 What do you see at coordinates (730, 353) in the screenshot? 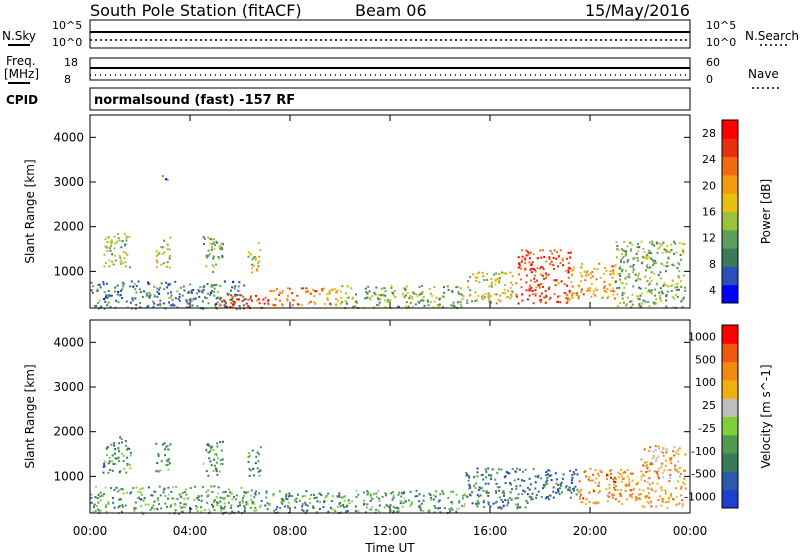
I see `colorbar-band` at bounding box center [730, 353].